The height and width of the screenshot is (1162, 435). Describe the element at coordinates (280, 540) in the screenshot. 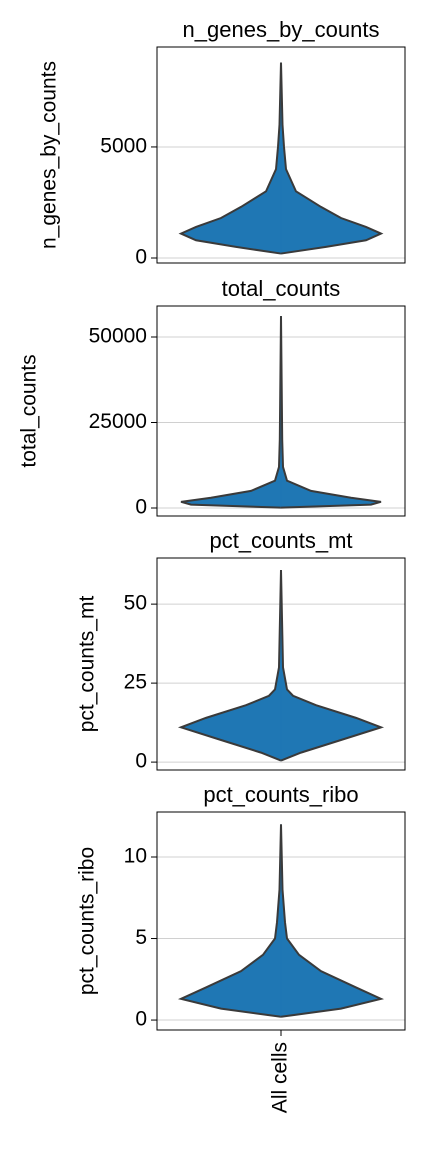

I see `chart-title: pct_counts_mt` at that location.